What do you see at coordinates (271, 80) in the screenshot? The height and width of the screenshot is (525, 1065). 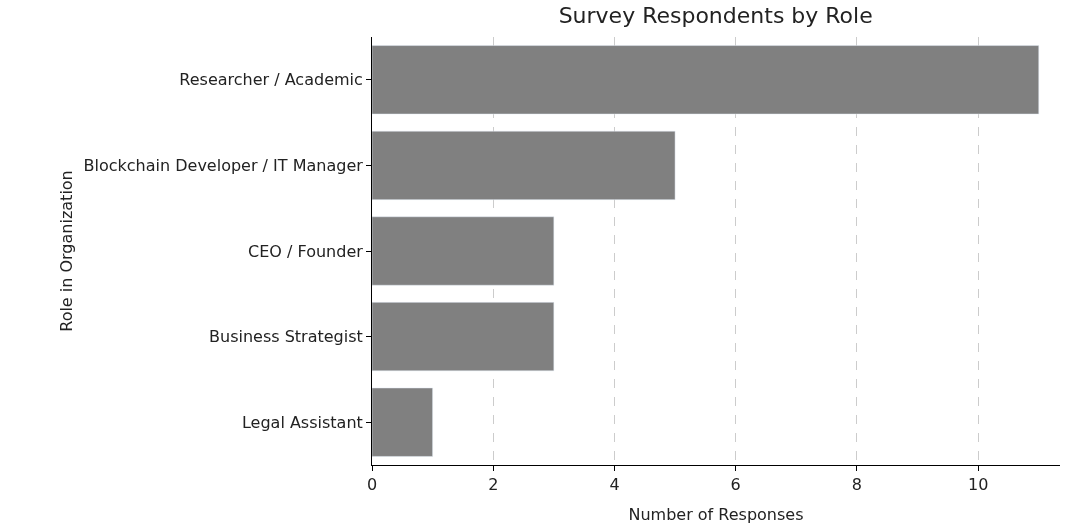 I see `y-tick-label: Researcher / Academic` at bounding box center [271, 80].